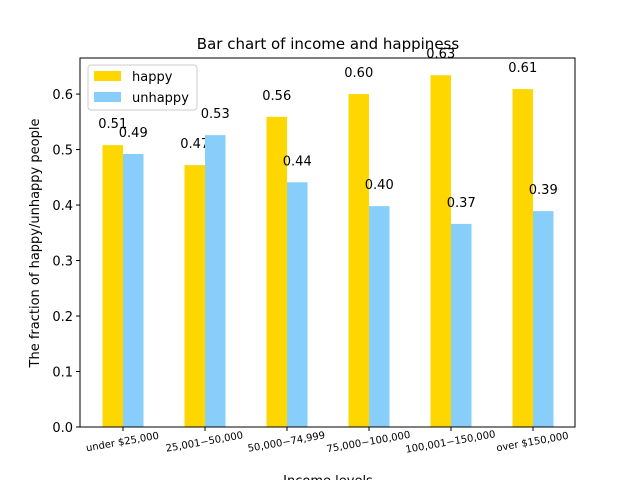 Image resolution: width=640 pixels, height=484 pixels. What do you see at coordinates (328, 477) in the screenshot?
I see `x-axis-label: Income levels` at bounding box center [328, 477].